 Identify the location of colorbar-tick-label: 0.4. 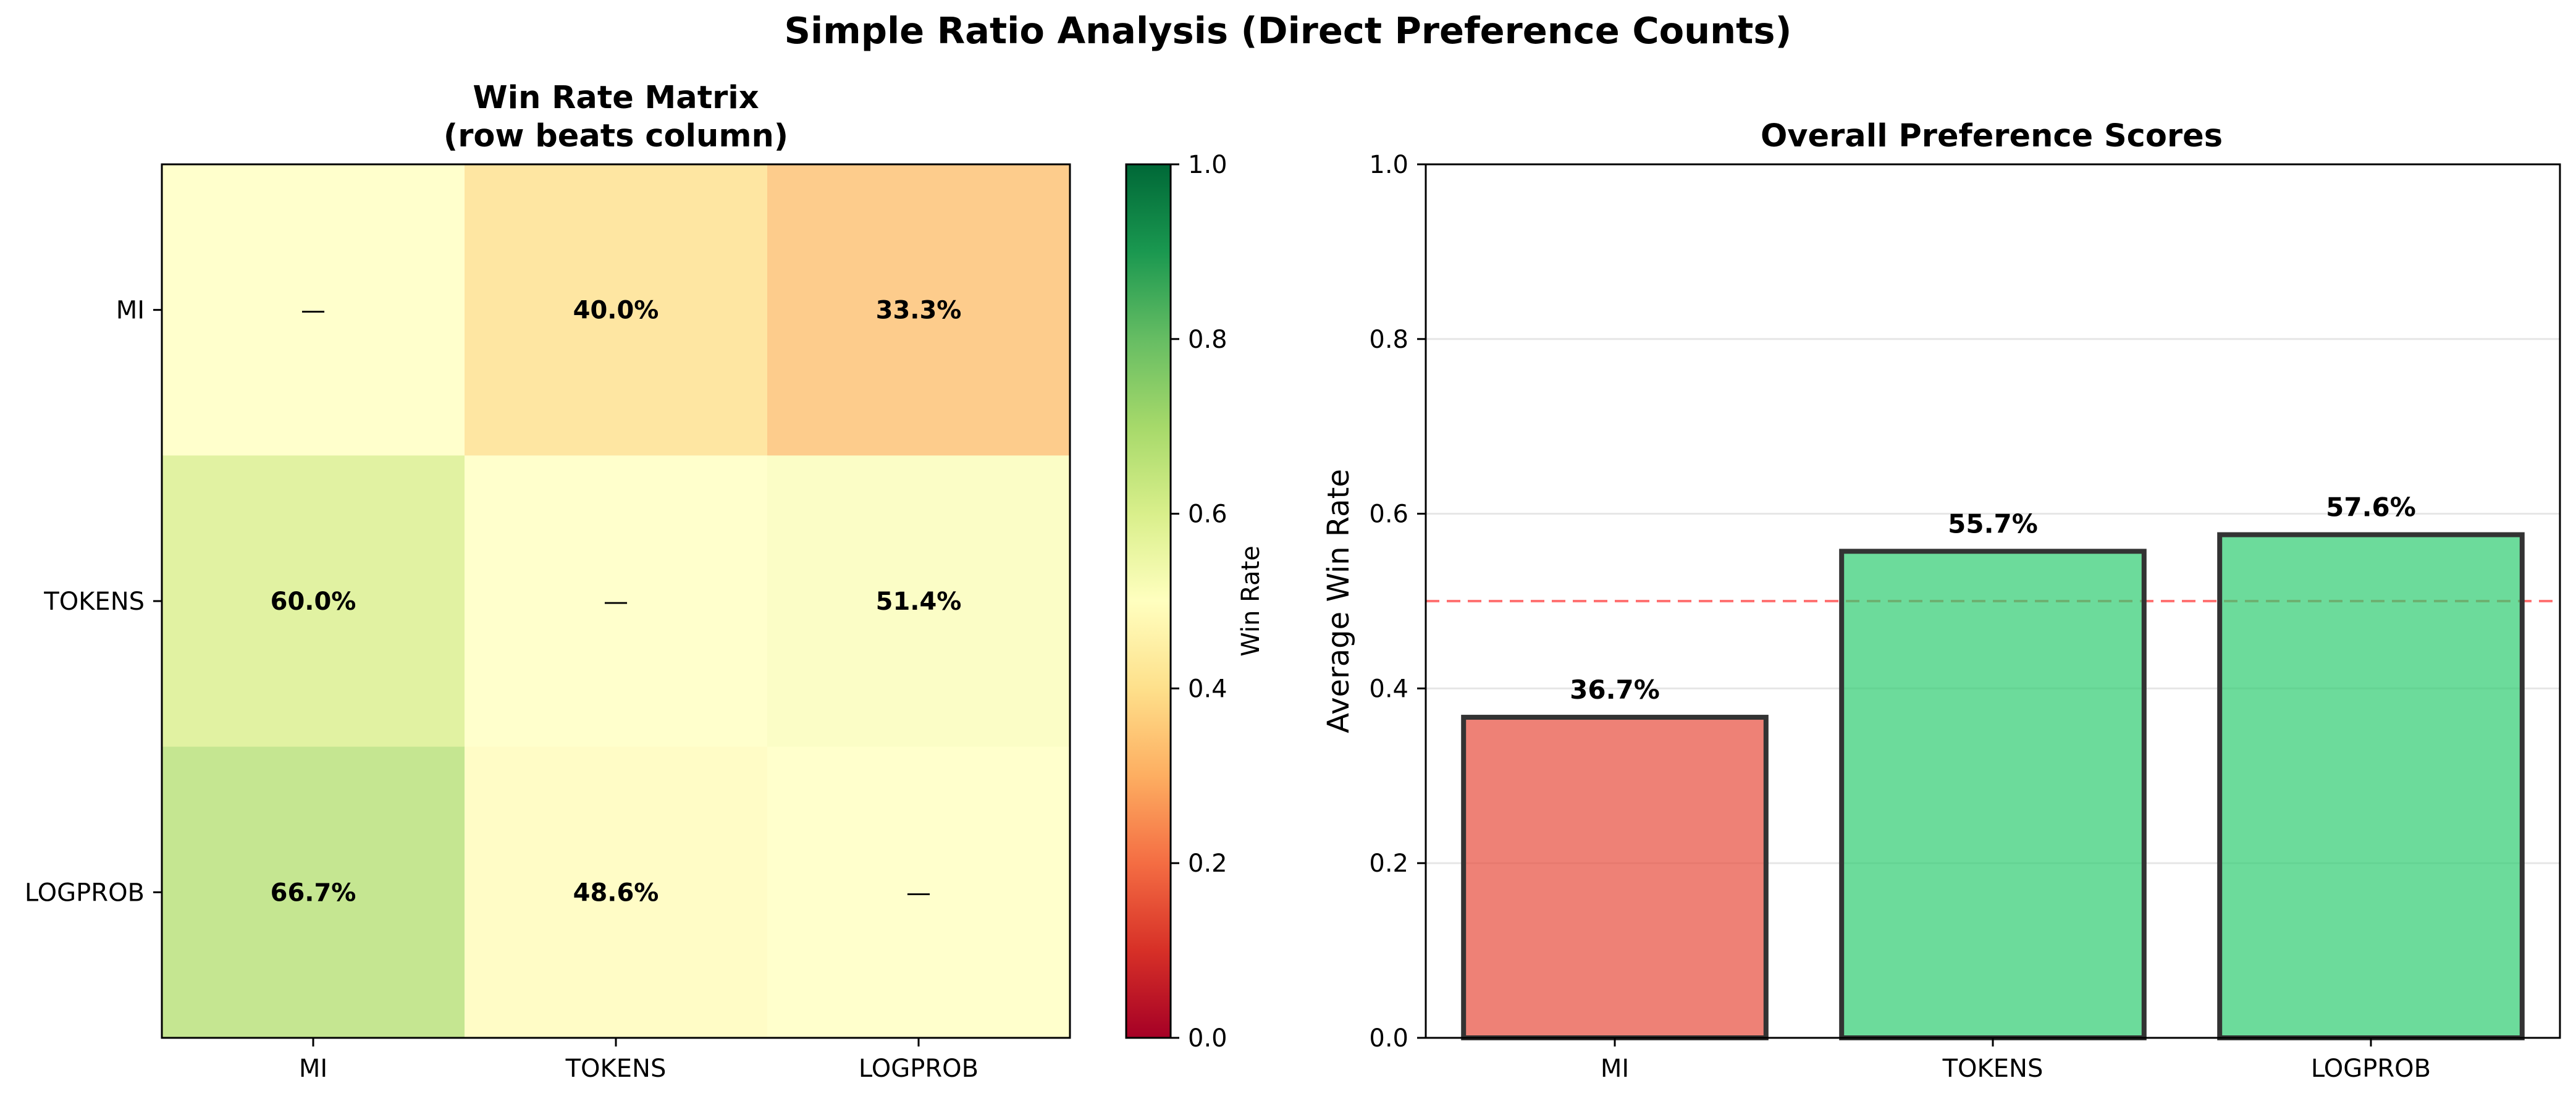
(1207, 689).